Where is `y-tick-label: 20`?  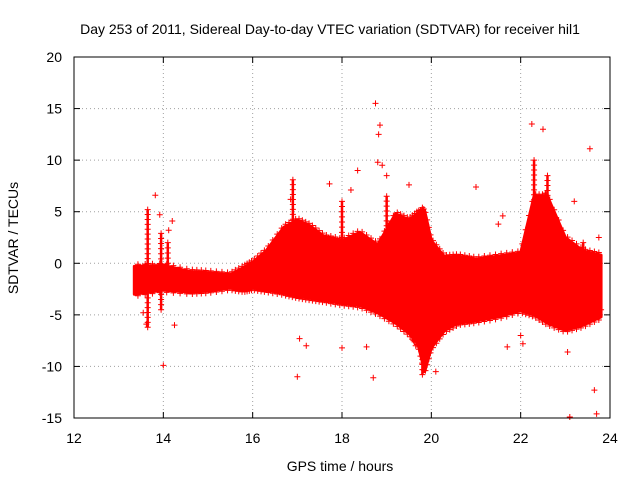 y-tick-label: 20 is located at coordinates (54, 57).